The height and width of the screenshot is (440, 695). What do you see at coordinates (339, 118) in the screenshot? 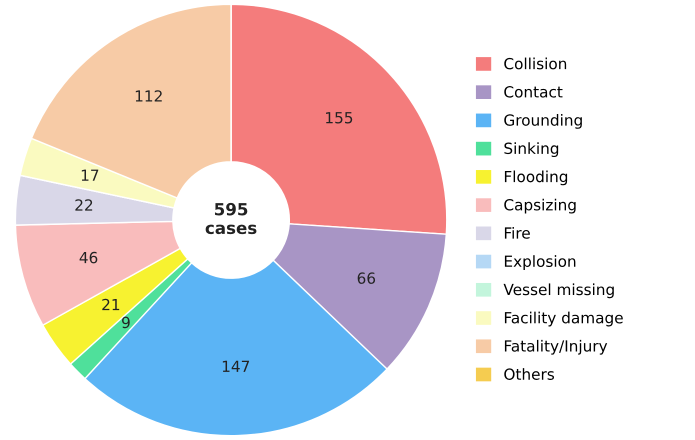
I see `data-label: 155` at bounding box center [339, 118].